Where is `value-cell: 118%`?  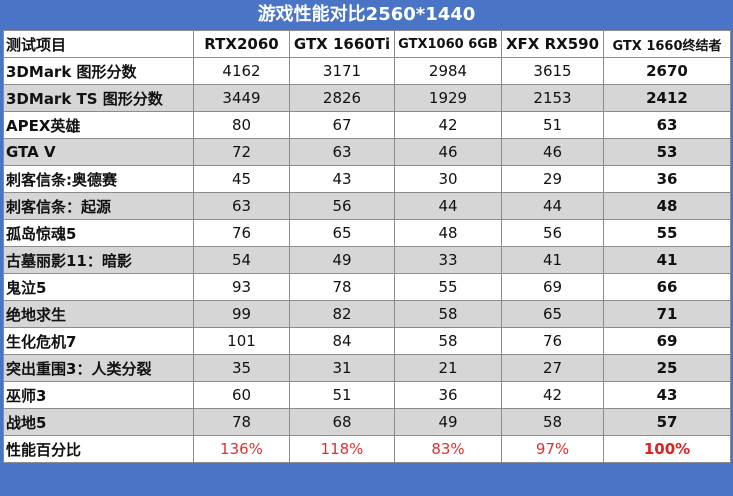
value-cell: 118% is located at coordinates (342, 449).